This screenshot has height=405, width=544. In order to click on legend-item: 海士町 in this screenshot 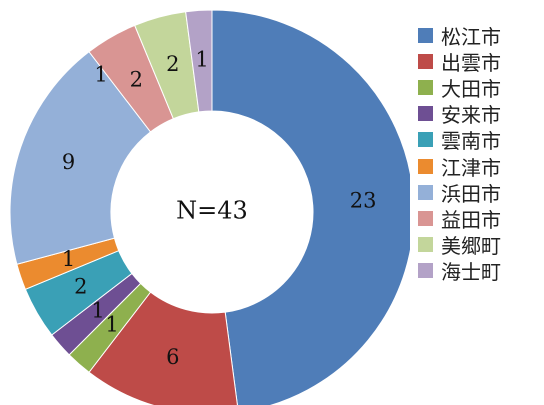, I will do `click(459, 271)`.